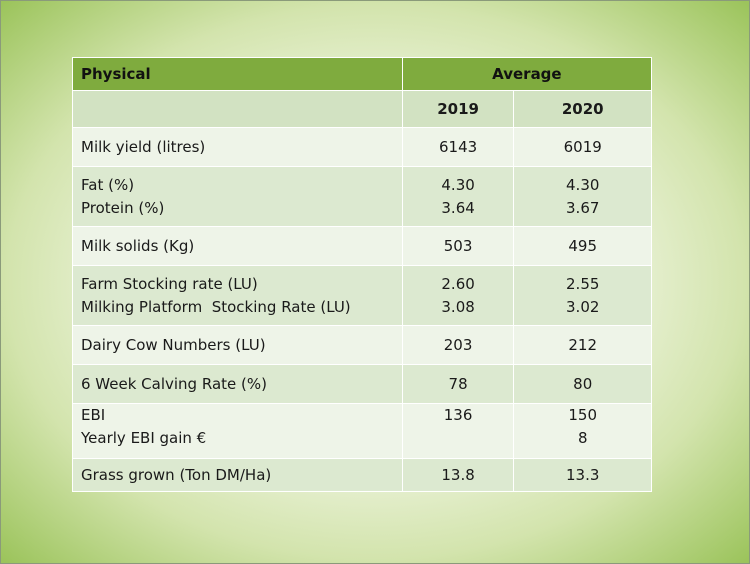 The height and width of the screenshot is (564, 750). What do you see at coordinates (583, 207) in the screenshot?
I see `protein-2020: 3.67` at bounding box center [583, 207].